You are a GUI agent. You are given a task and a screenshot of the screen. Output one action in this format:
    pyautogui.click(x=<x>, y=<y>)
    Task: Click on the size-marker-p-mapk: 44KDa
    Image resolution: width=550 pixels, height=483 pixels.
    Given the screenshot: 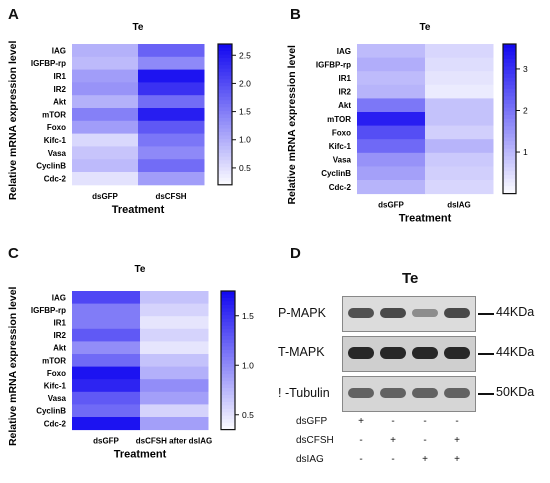 What is the action you would take?
    pyautogui.click(x=515, y=312)
    